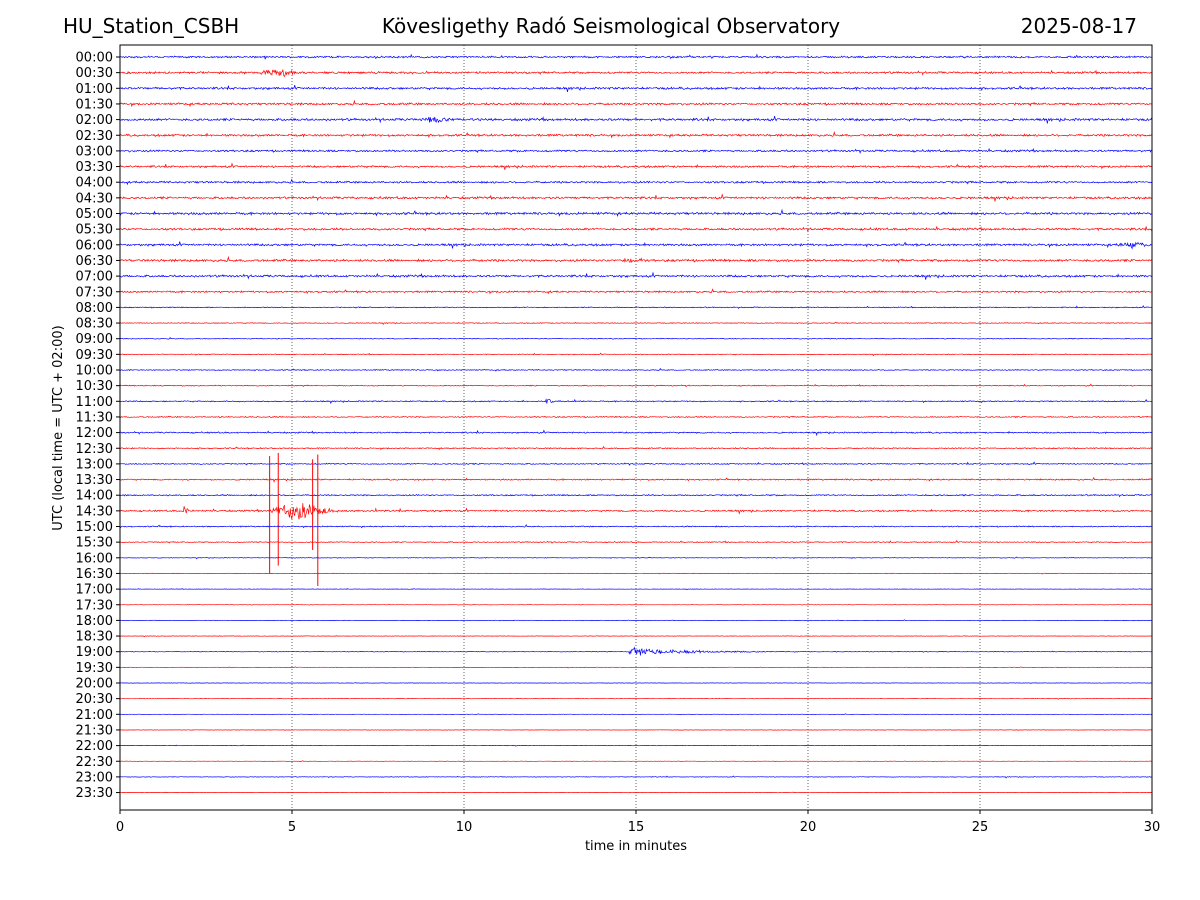 The width and height of the screenshot is (1200, 900). Describe the element at coordinates (94, 605) in the screenshot. I see `y-tick-label: 17:30` at that location.